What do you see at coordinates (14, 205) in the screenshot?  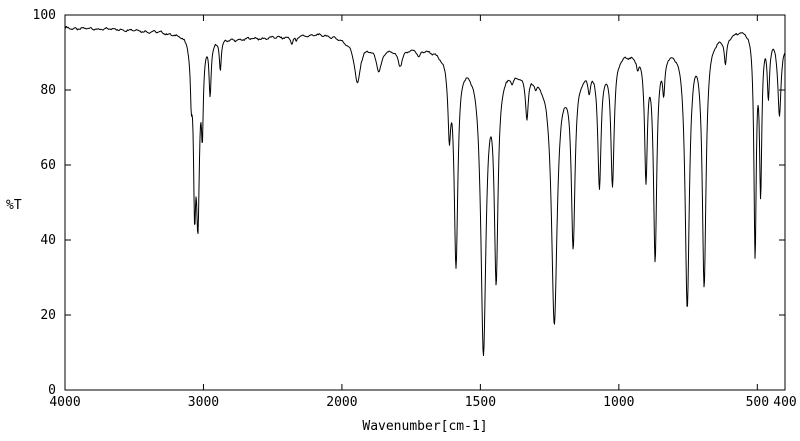 I see `y-axis-title: %T` at bounding box center [14, 205].